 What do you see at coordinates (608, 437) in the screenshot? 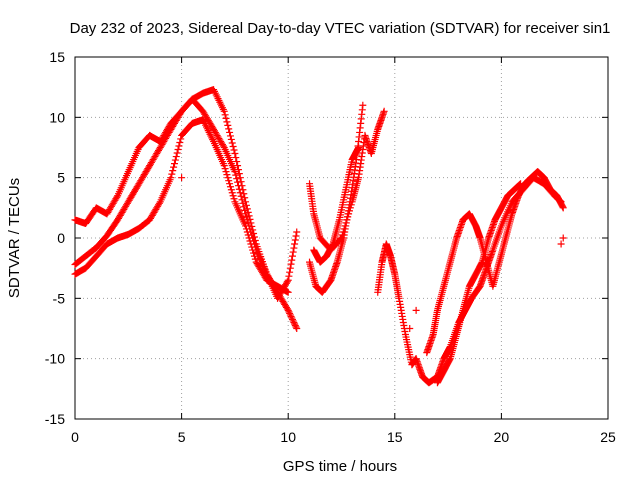
I see `x-tick-label: 25` at bounding box center [608, 437].